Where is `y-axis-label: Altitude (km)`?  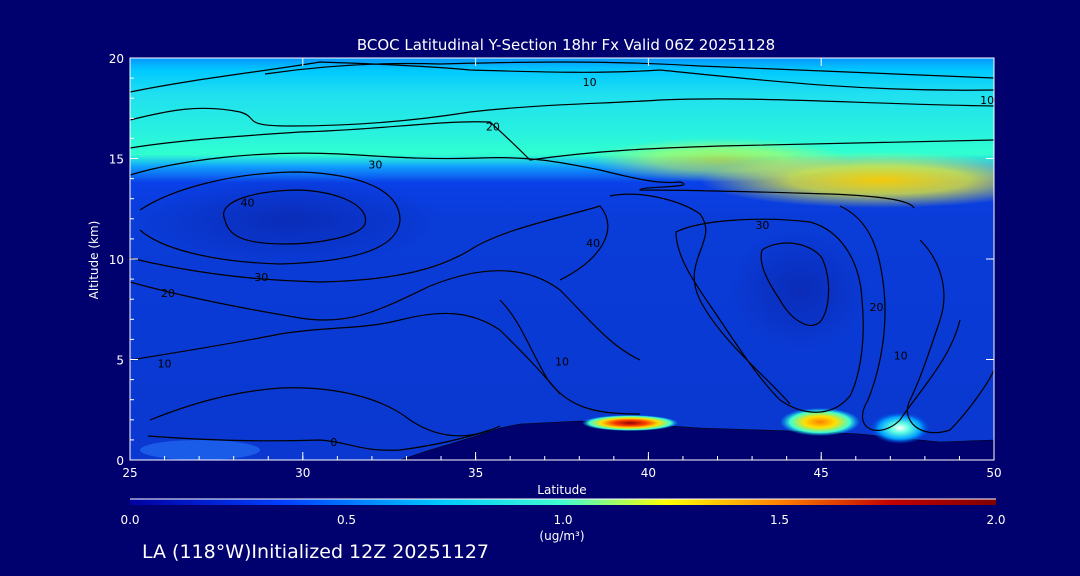 y-axis-label: Altitude (km) is located at coordinates (94, 260).